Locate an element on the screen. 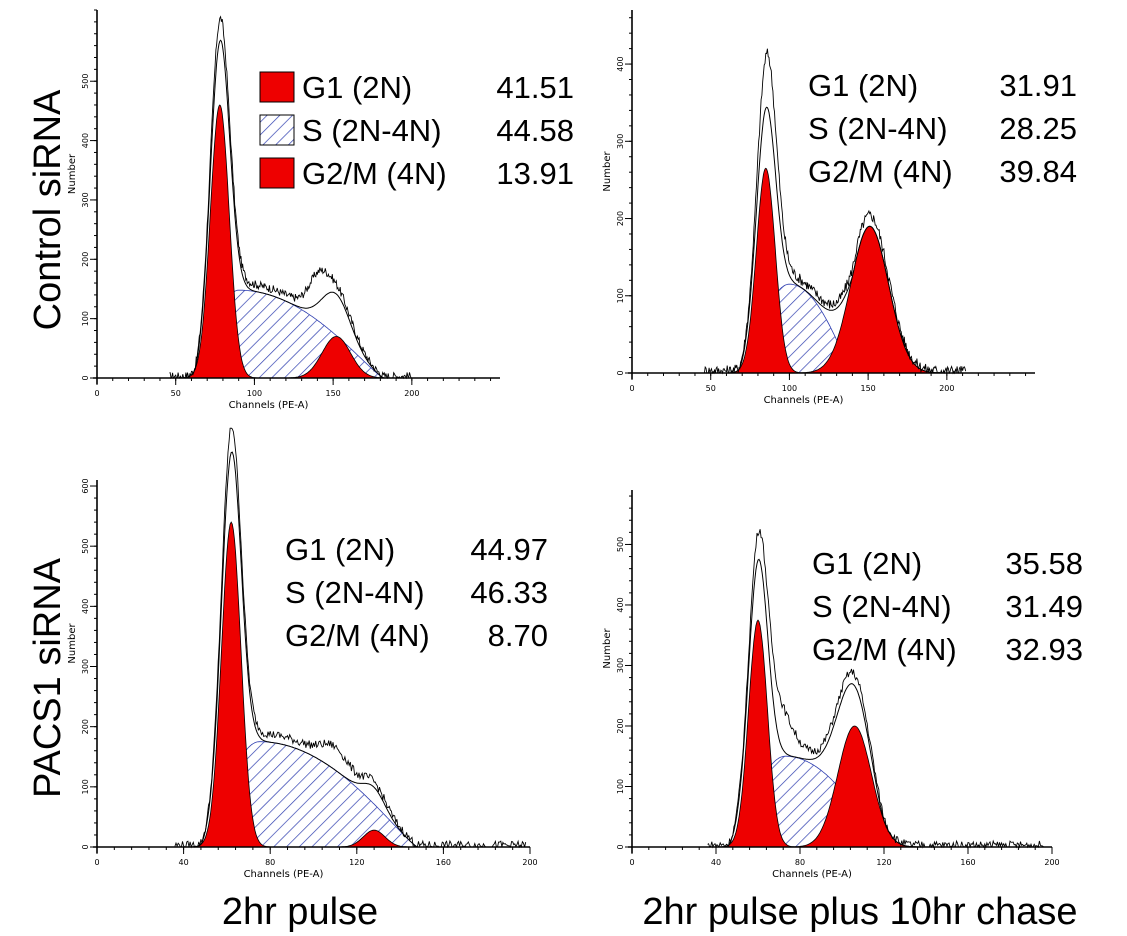  y-tick-label: 600 is located at coordinates (85, 485).